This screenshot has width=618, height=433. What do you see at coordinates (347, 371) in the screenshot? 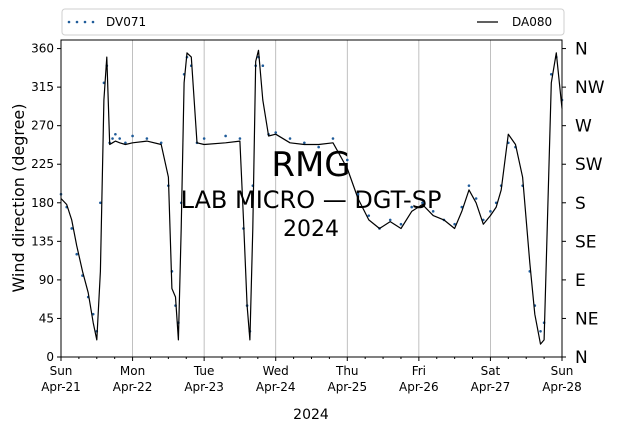
I see `x-tick-label-day: Thu` at bounding box center [347, 371].